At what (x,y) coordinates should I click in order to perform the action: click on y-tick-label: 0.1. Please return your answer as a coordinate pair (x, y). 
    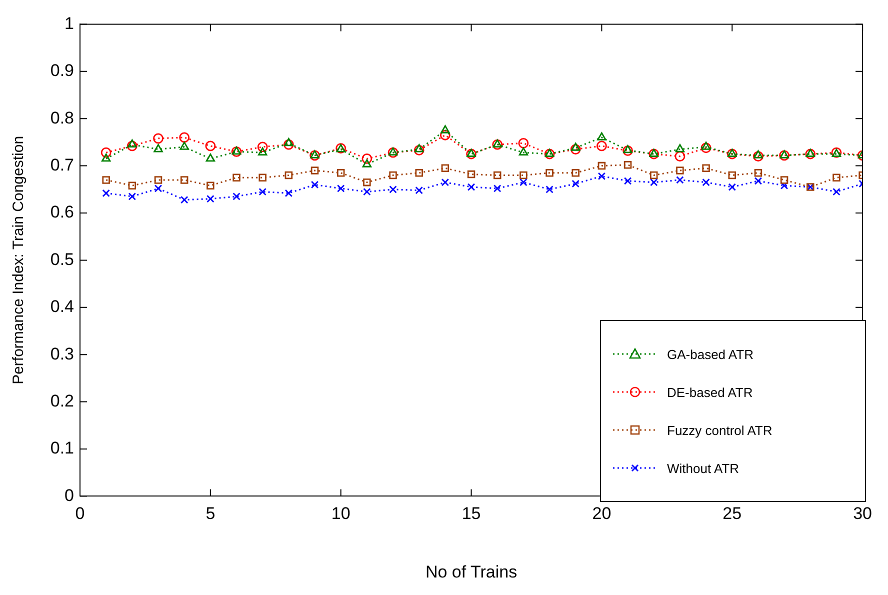
    Looking at the image, I should click on (62, 448).